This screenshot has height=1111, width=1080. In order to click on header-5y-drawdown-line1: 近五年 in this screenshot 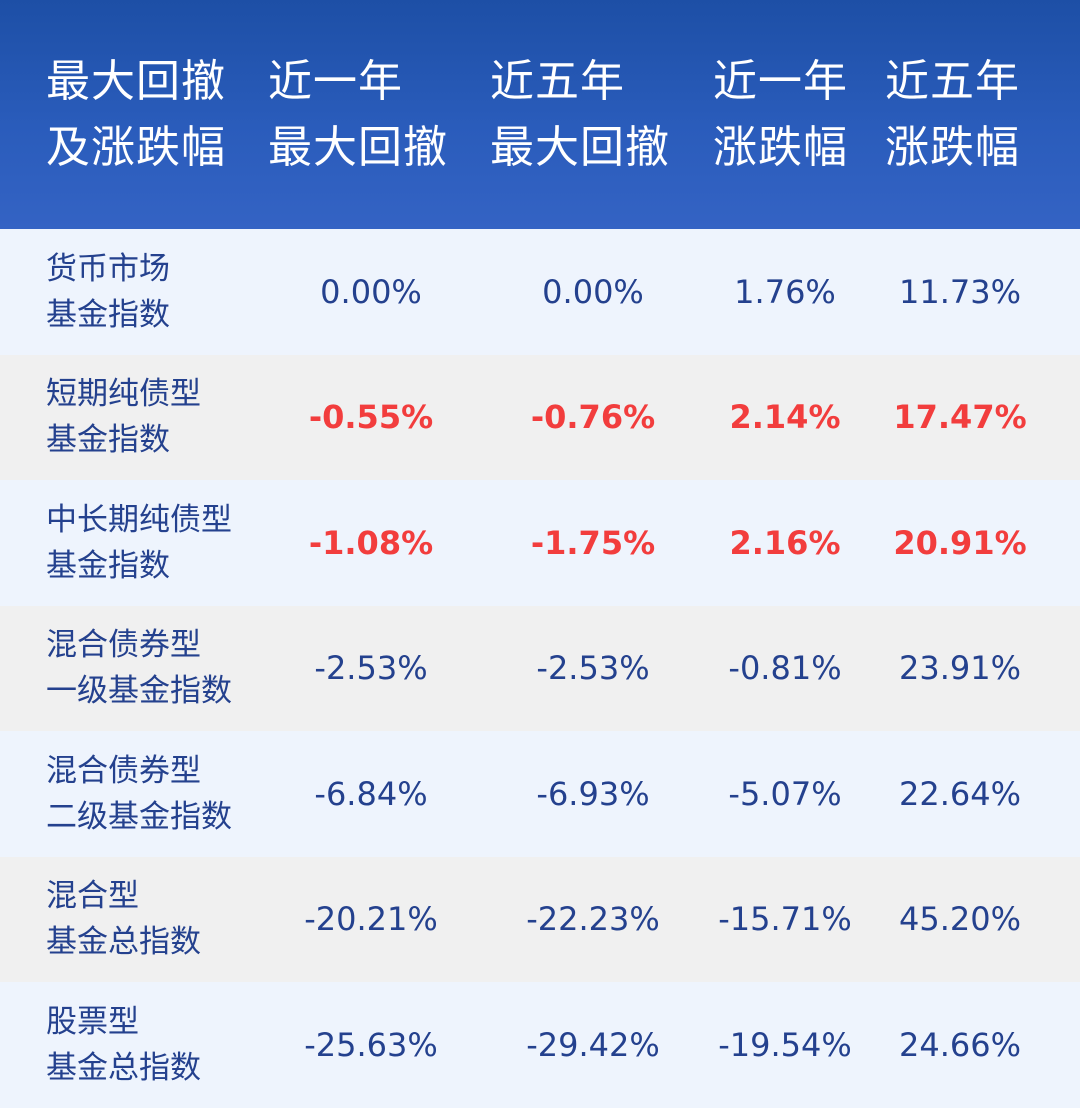, I will do `click(557, 81)`.